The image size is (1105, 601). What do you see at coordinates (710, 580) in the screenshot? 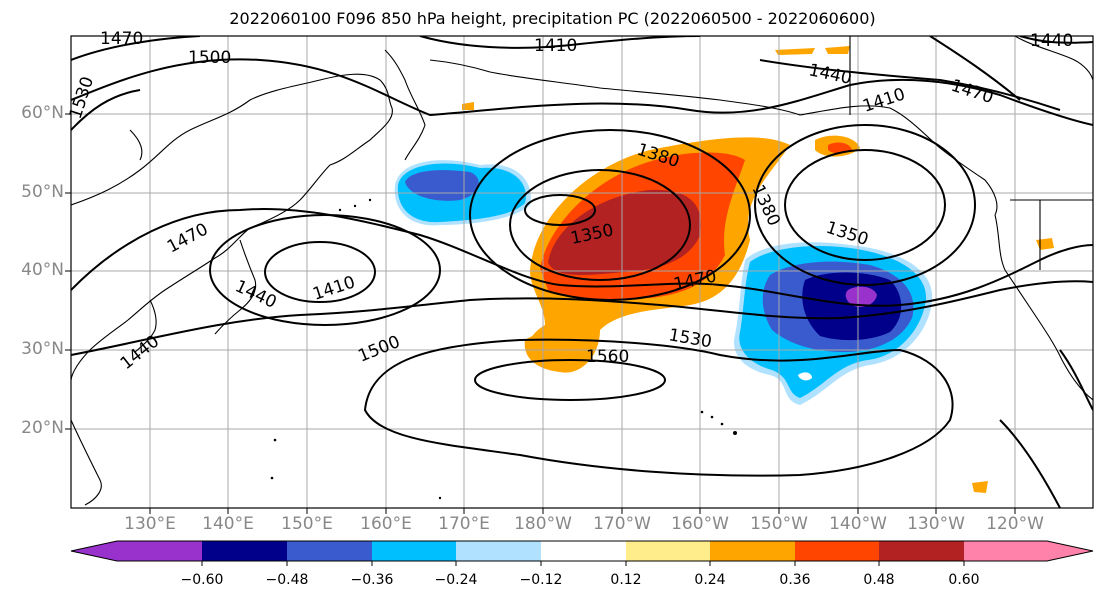
I see `colorbar-tick-label: 0.24` at bounding box center [710, 580].